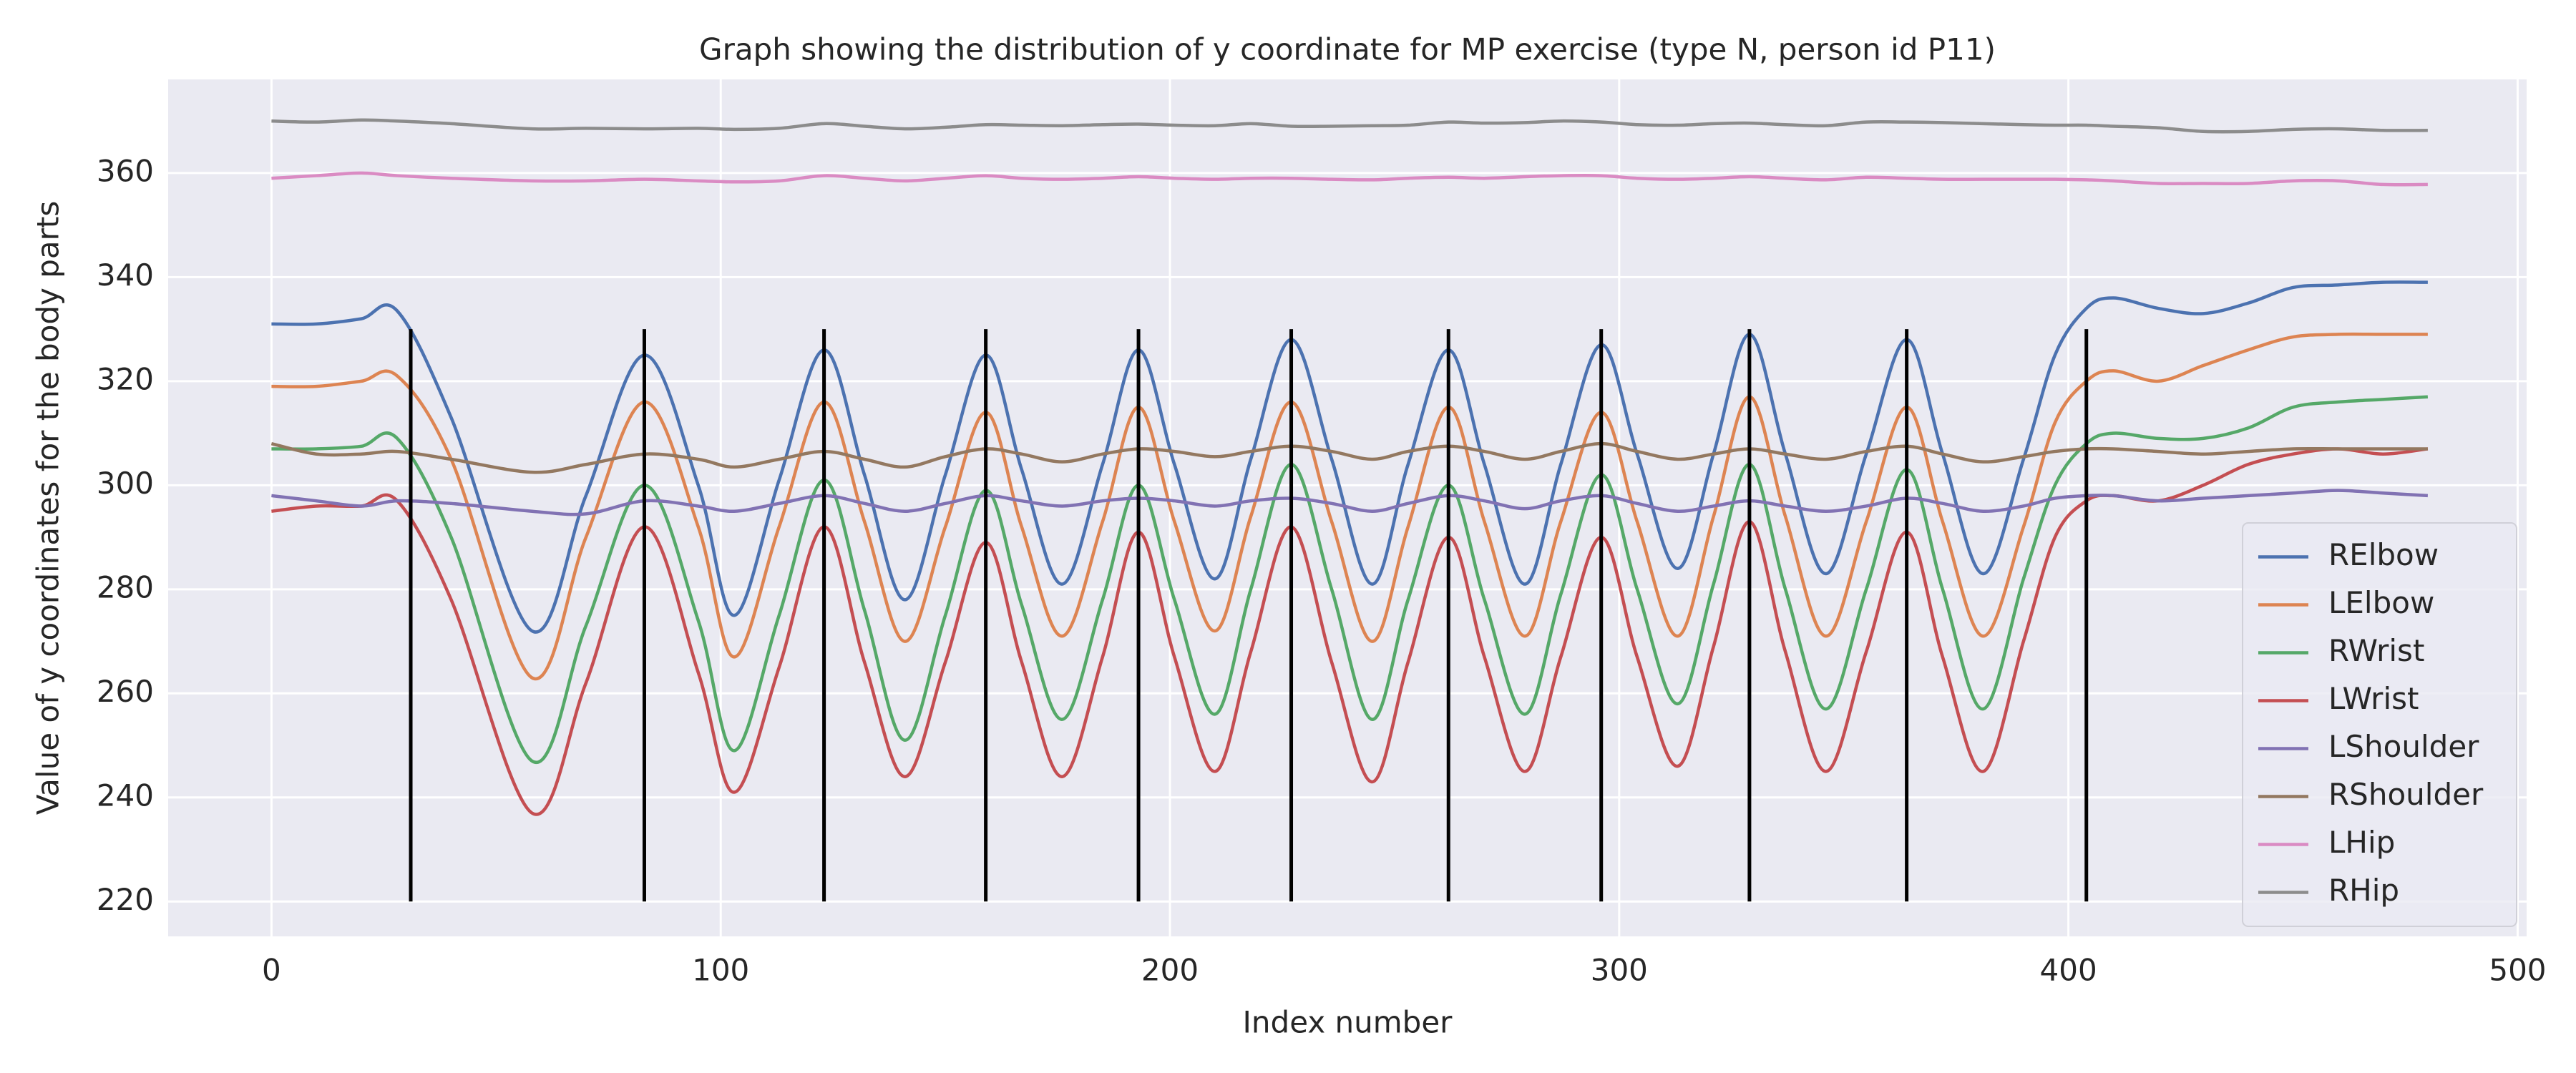 The width and height of the screenshot is (2576, 1073). Describe the element at coordinates (2403, 746) in the screenshot. I see `legend-label: LShoulder` at that location.